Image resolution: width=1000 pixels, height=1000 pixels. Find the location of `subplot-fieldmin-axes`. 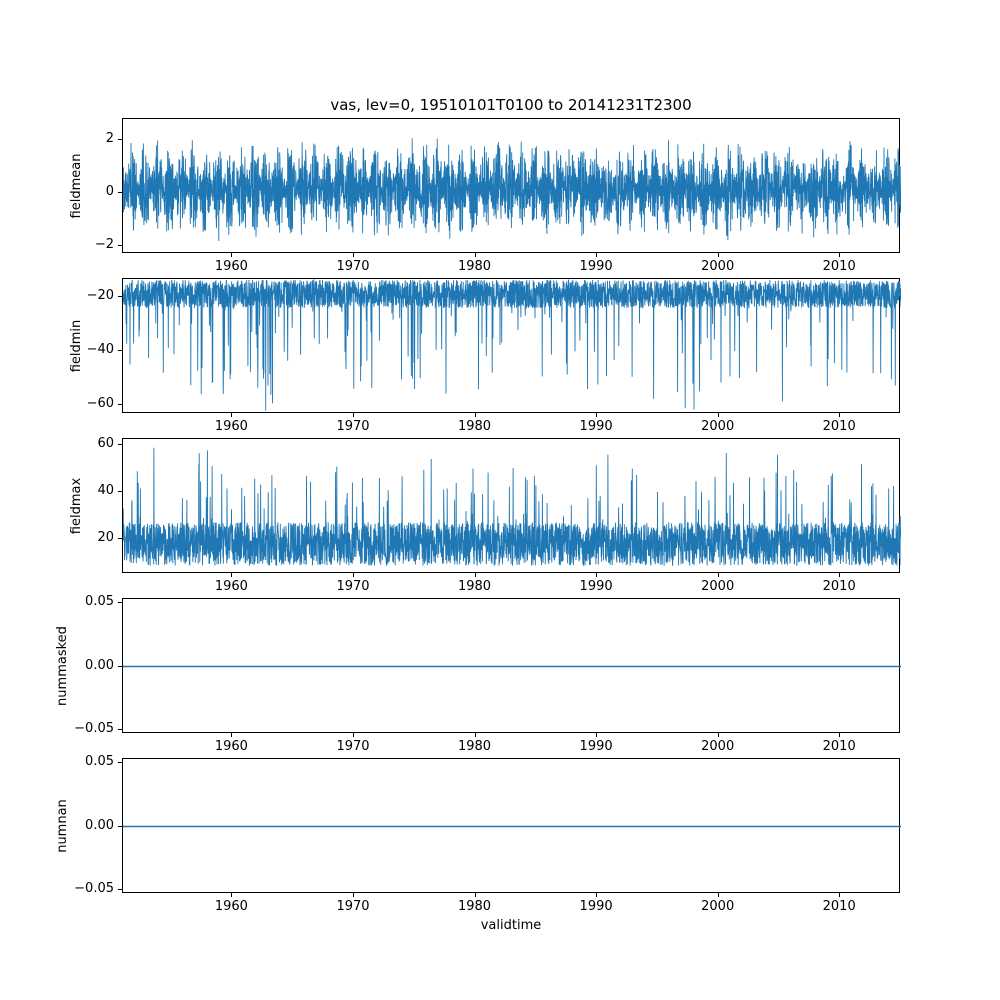

subplot-fieldmin-axes is located at coordinates (511, 345).